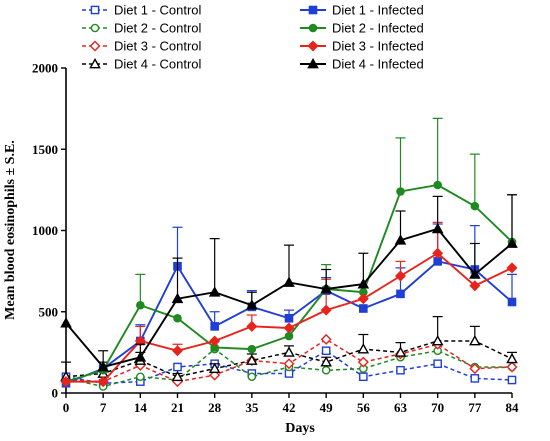 This screenshot has height=441, width=550. I want to click on legend-label: Diet 2 - Control, so click(158, 28).